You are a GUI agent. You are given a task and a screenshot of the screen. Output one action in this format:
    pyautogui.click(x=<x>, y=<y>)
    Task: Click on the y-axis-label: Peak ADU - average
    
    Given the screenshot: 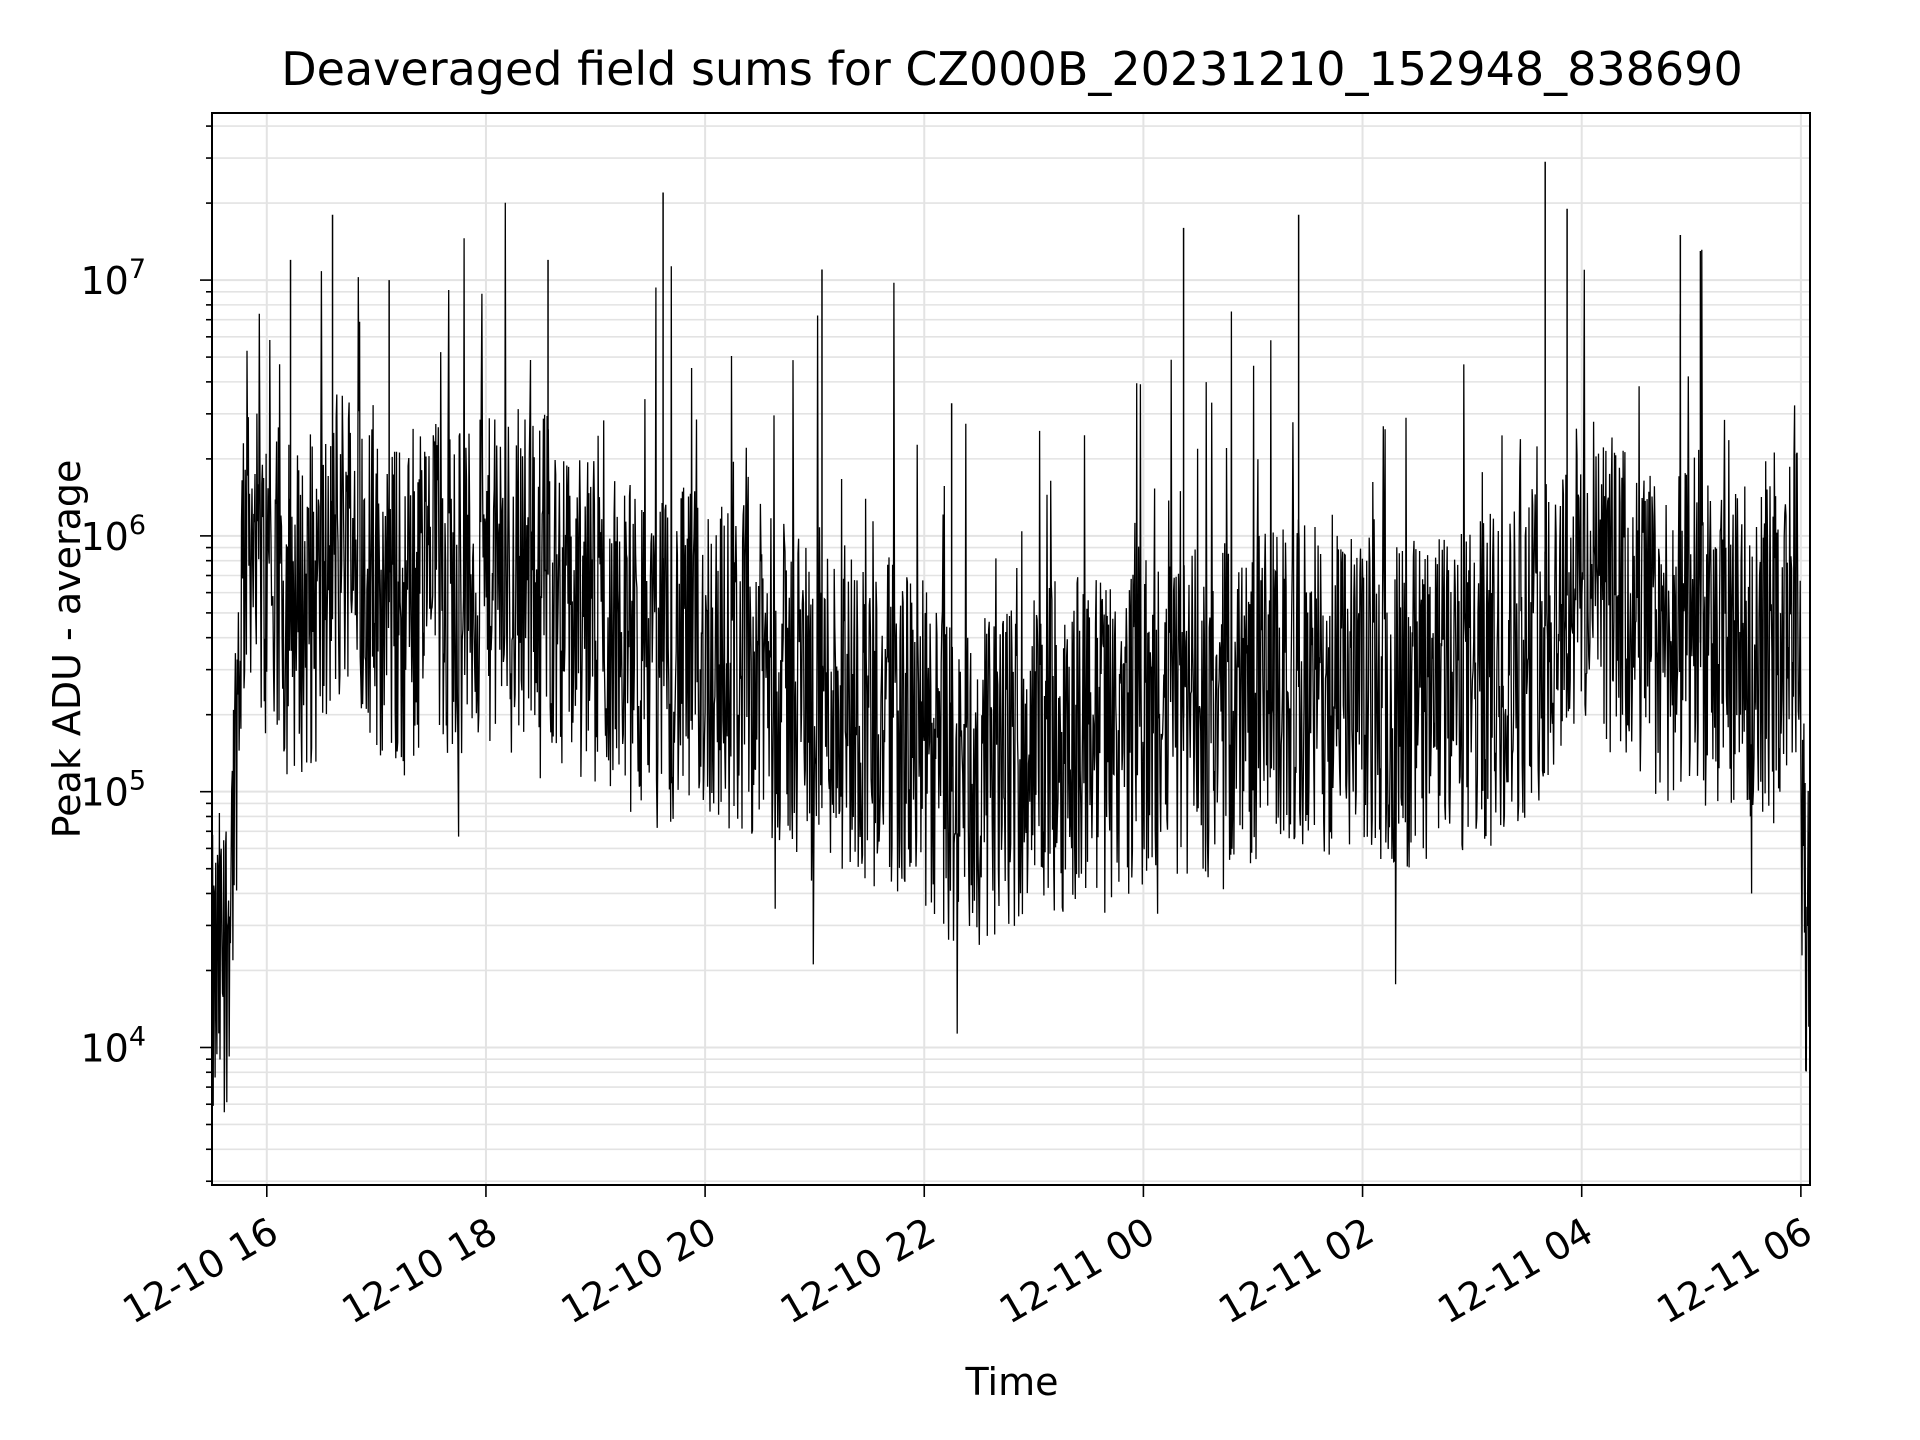 What is the action you would take?
    pyautogui.click(x=67, y=649)
    